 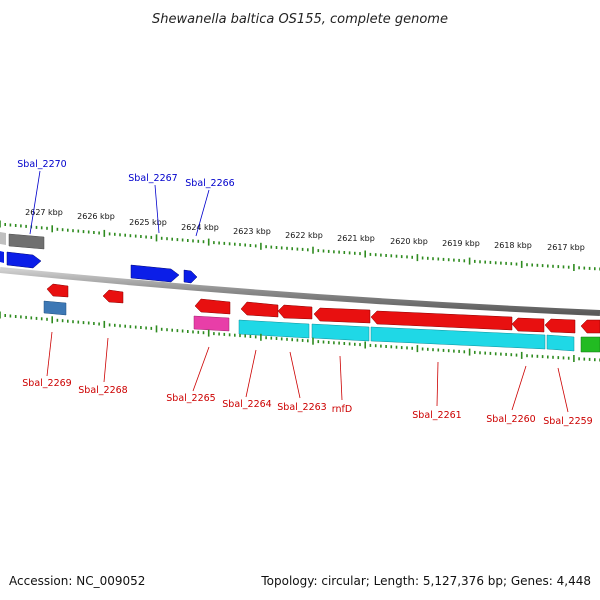 What do you see at coordinates (342, 409) in the screenshot?
I see `gene-label-rnfd: rnfD` at bounding box center [342, 409].